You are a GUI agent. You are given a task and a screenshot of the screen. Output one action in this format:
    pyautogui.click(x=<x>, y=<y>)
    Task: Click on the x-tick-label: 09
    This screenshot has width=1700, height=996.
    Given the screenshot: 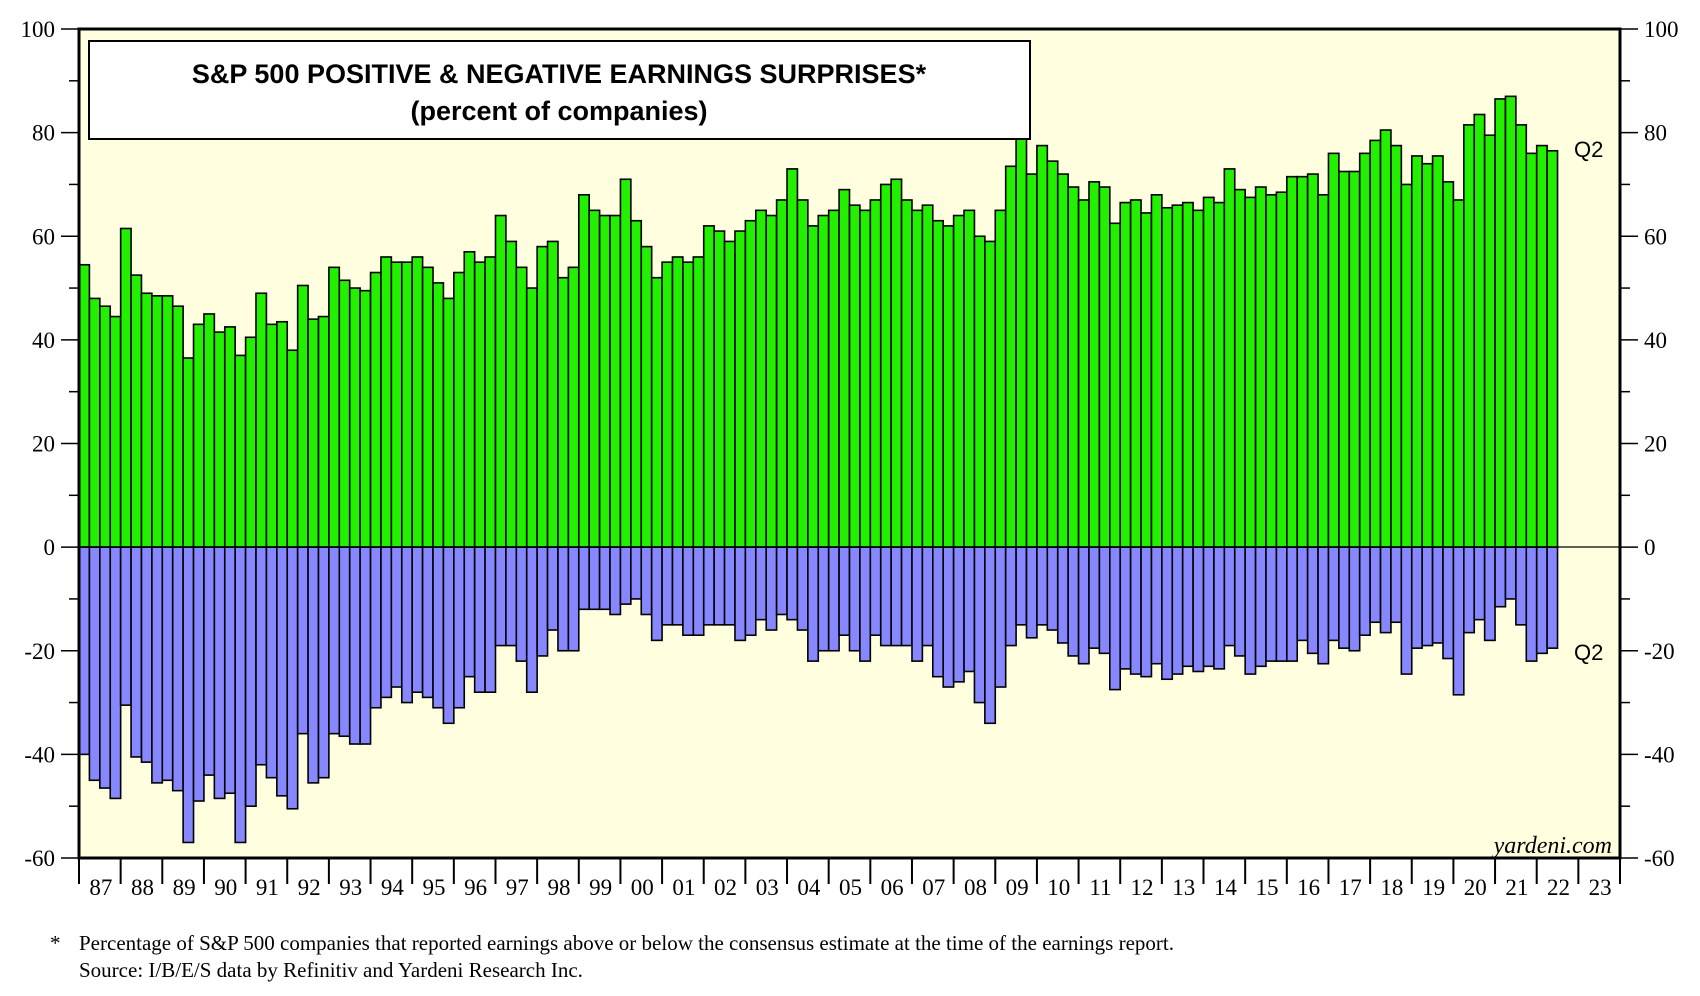 What is the action you would take?
    pyautogui.click(x=1017, y=887)
    